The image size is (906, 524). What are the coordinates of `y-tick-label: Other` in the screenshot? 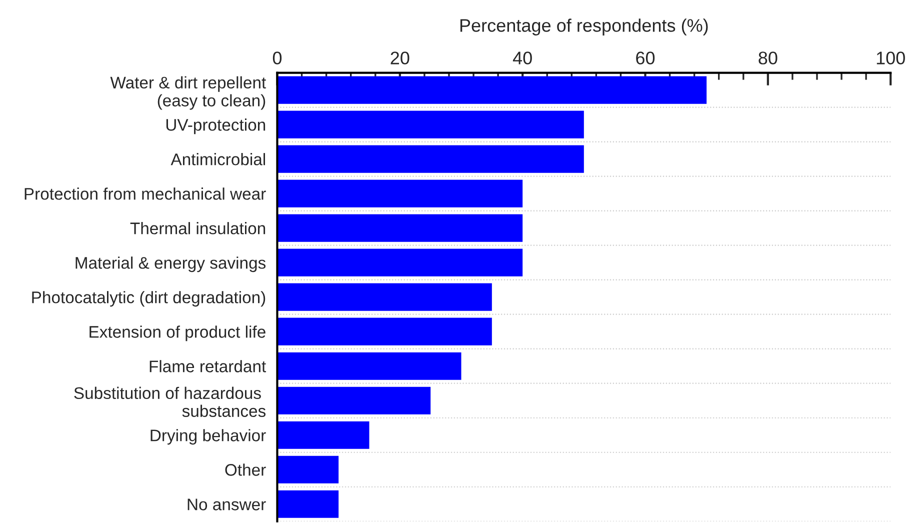 It's located at (245, 470).